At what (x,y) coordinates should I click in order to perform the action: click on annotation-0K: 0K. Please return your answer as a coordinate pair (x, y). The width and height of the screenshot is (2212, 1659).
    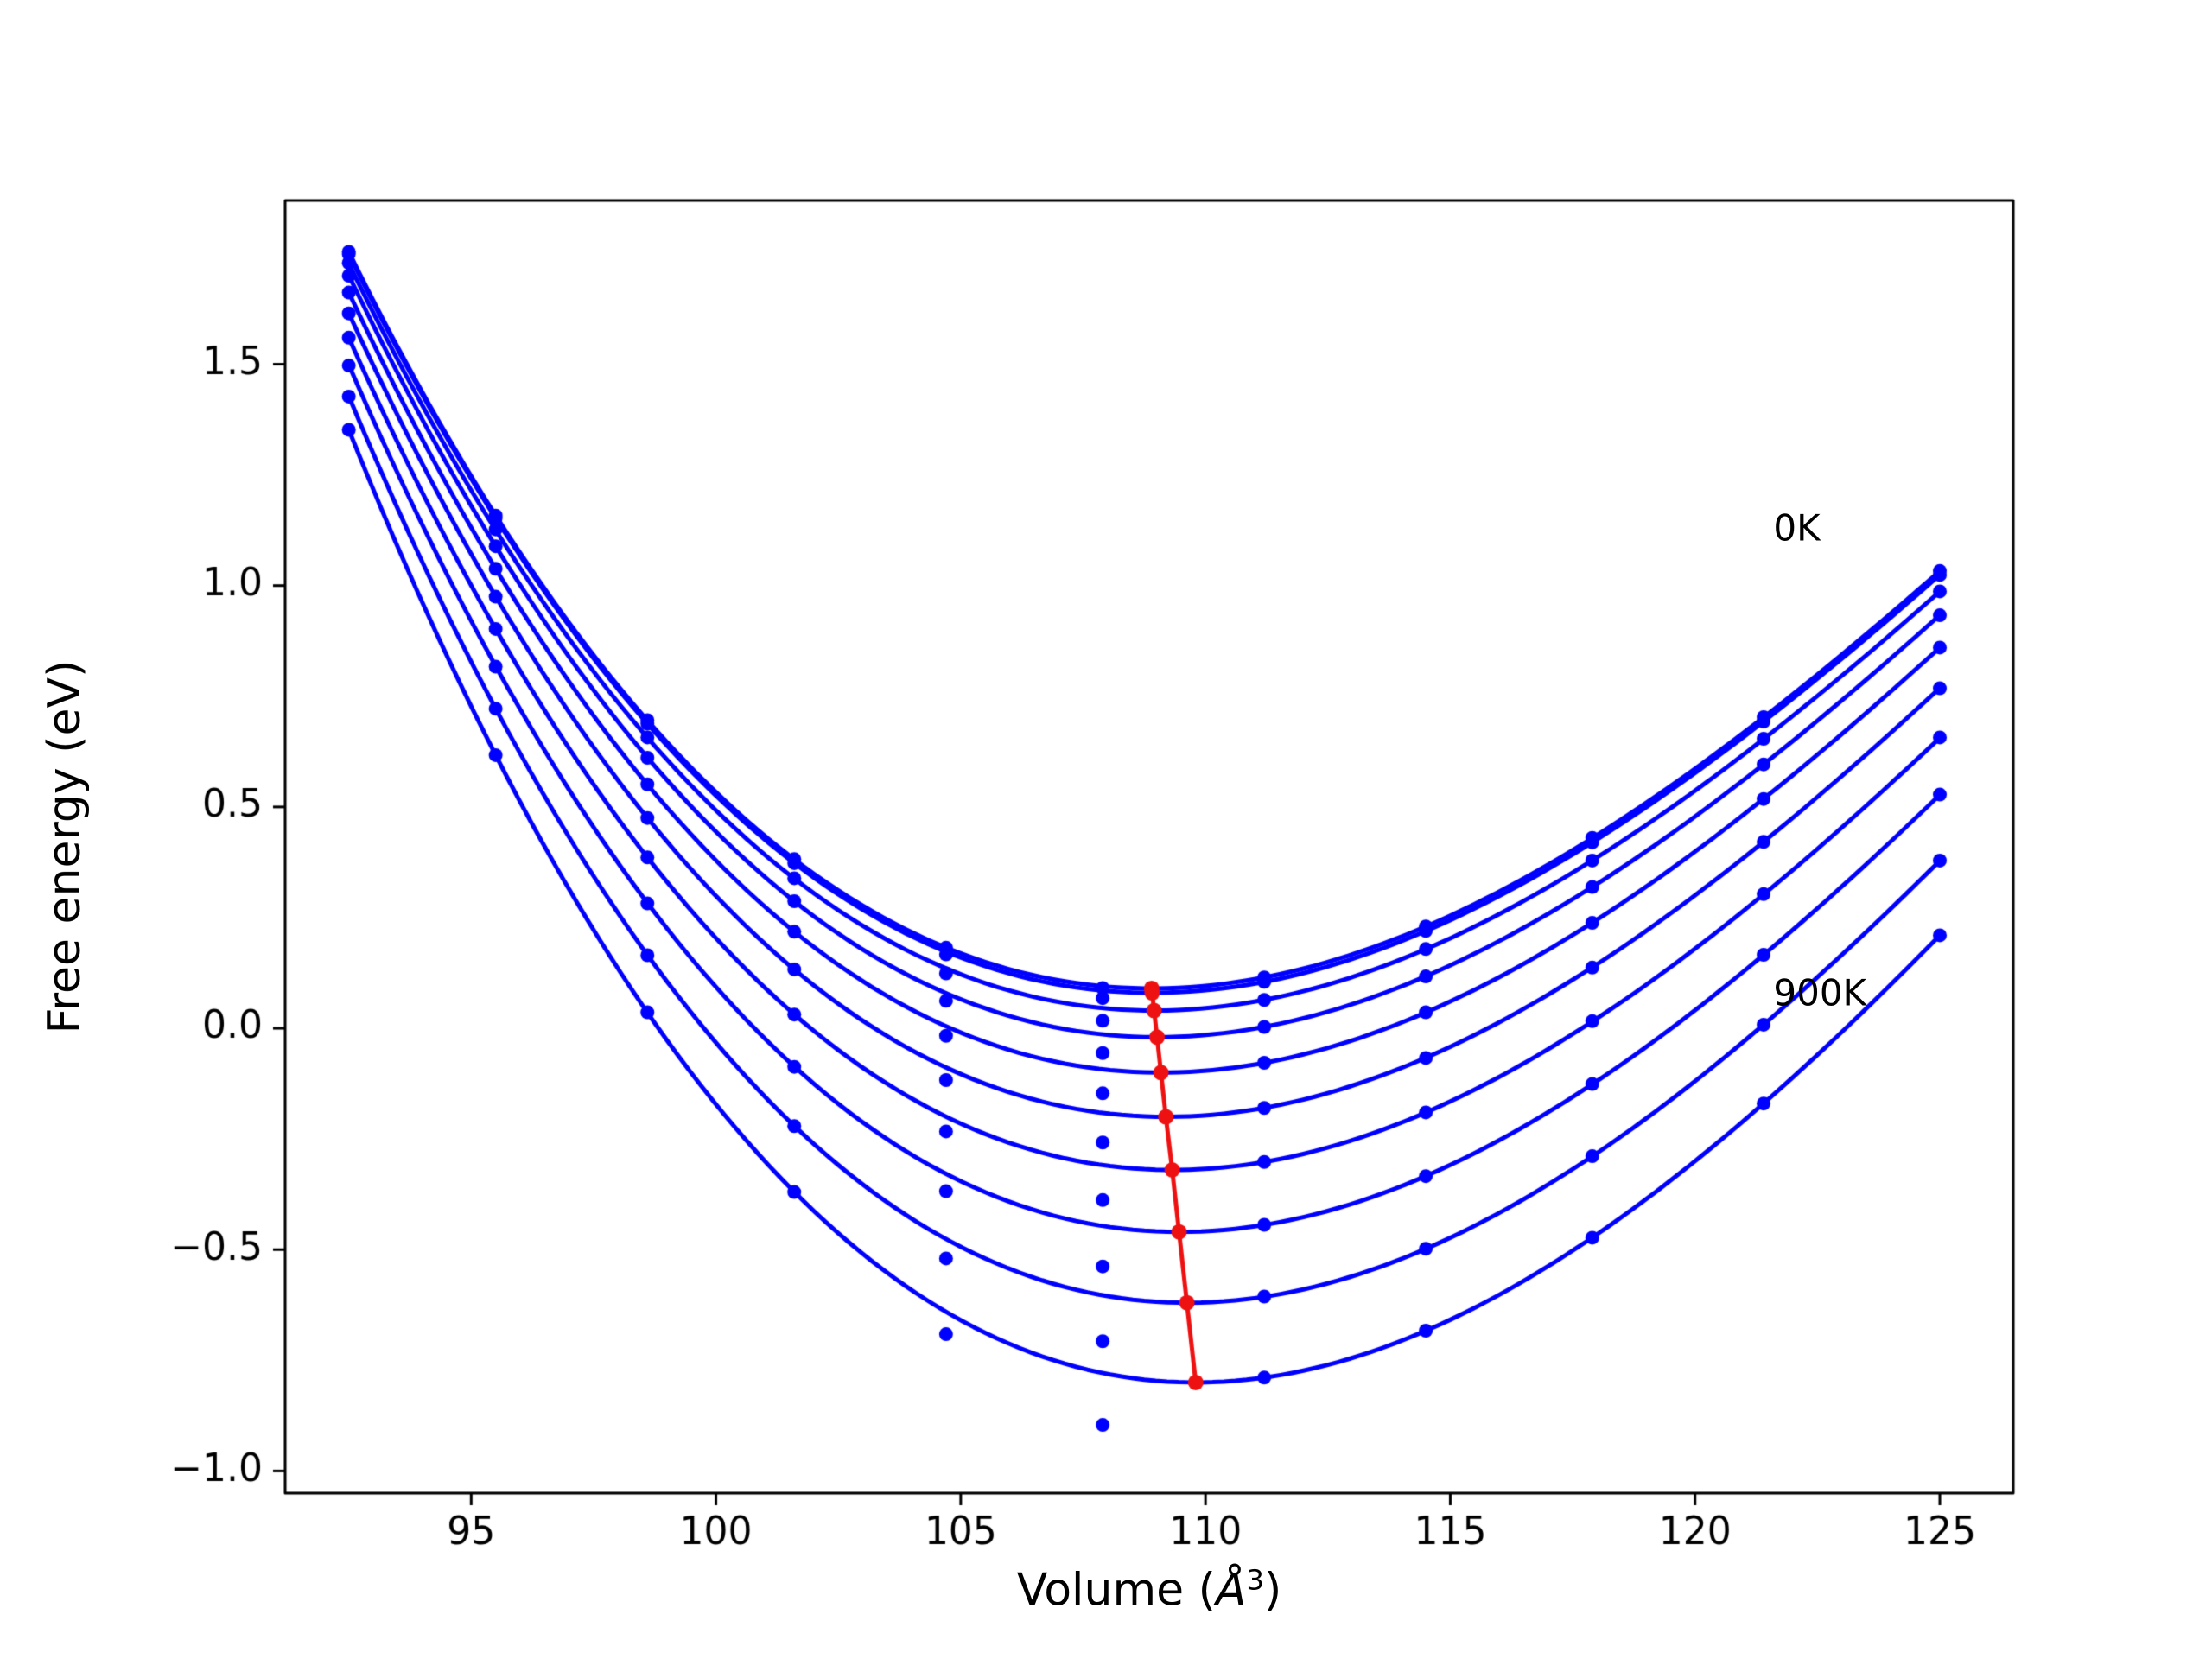
    Looking at the image, I should click on (1797, 528).